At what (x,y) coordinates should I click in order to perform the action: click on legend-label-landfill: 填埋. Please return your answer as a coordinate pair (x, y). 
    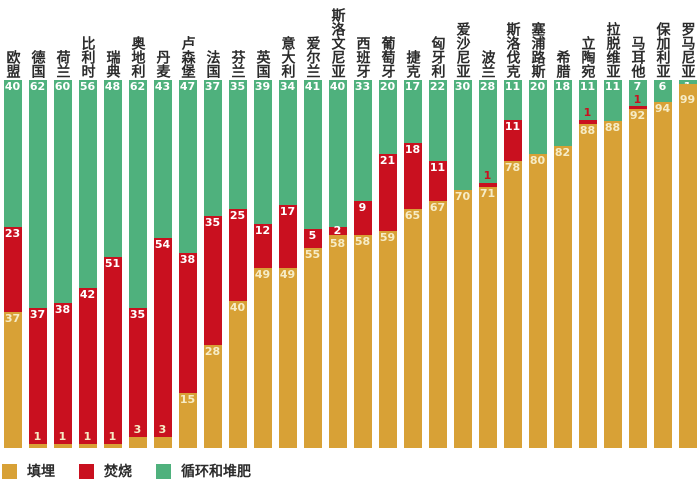
    Looking at the image, I should click on (41, 472).